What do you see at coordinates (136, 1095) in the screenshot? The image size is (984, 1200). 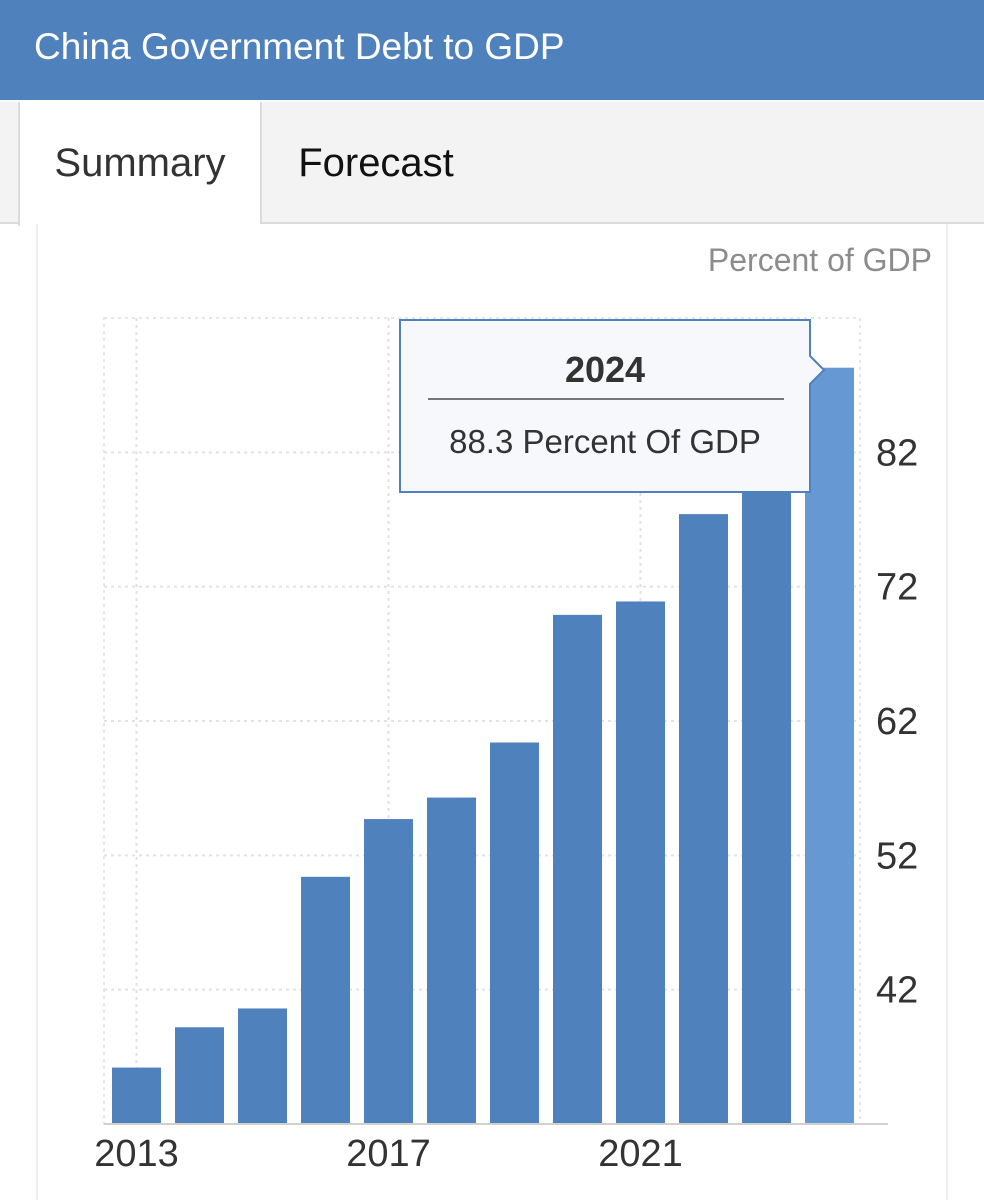 I see `bar-2013` at bounding box center [136, 1095].